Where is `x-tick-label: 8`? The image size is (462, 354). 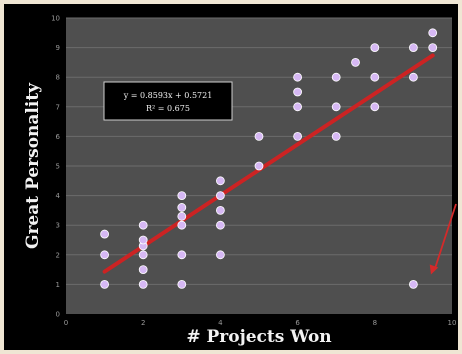 x-tick-label: 8 is located at coordinates (375, 323).